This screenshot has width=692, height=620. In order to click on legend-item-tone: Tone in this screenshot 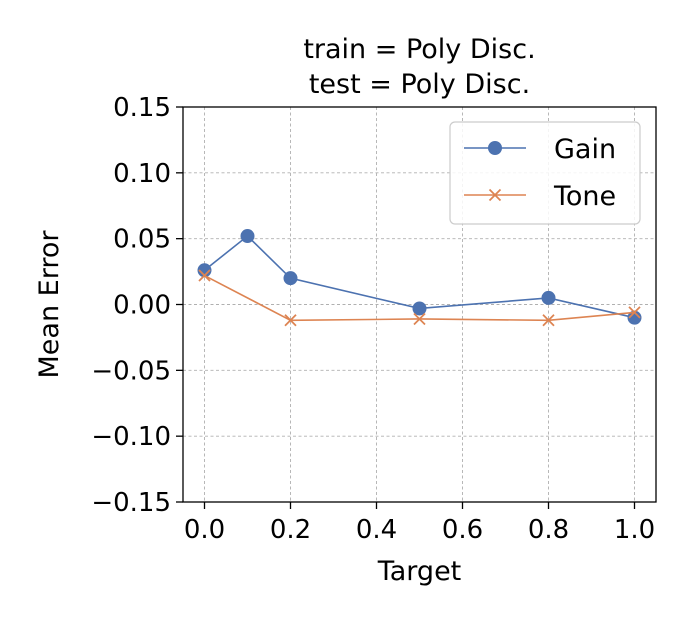, I will do `click(540, 196)`.